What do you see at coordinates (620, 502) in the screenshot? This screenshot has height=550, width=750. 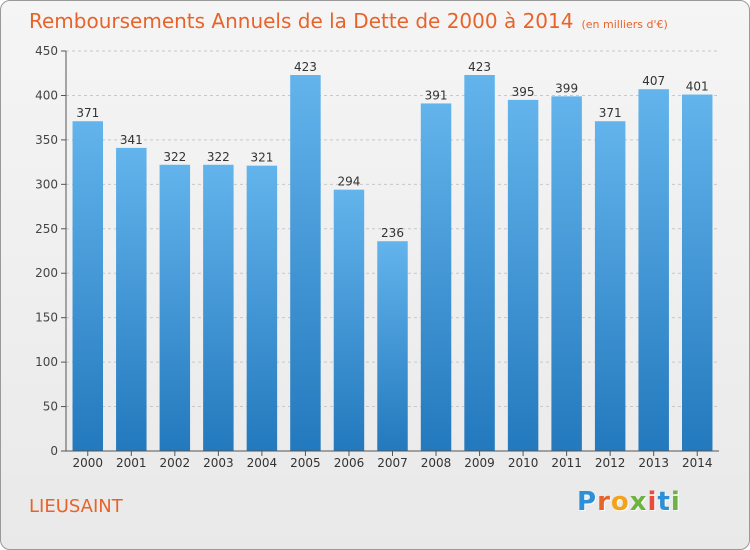 I see `logo-letter: o` at bounding box center [620, 502].